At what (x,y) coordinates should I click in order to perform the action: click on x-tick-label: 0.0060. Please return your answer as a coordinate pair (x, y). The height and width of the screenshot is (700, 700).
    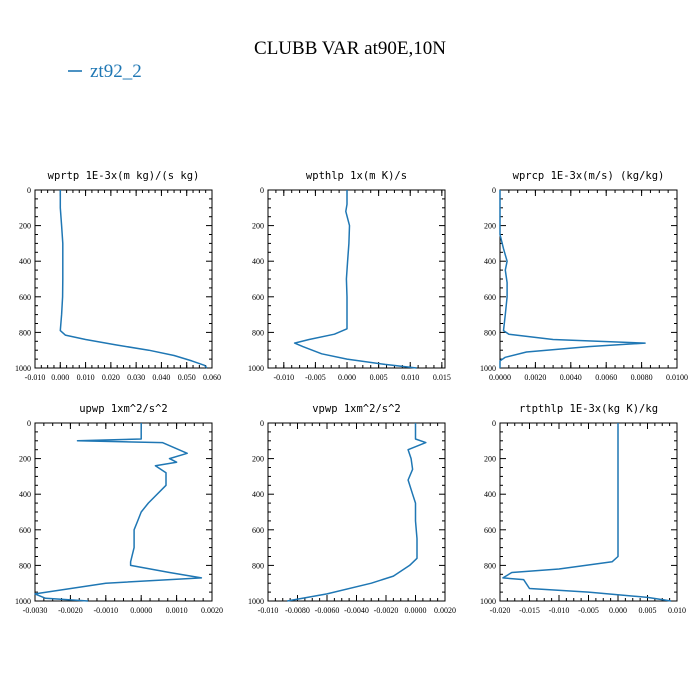
    Looking at the image, I should click on (606, 377).